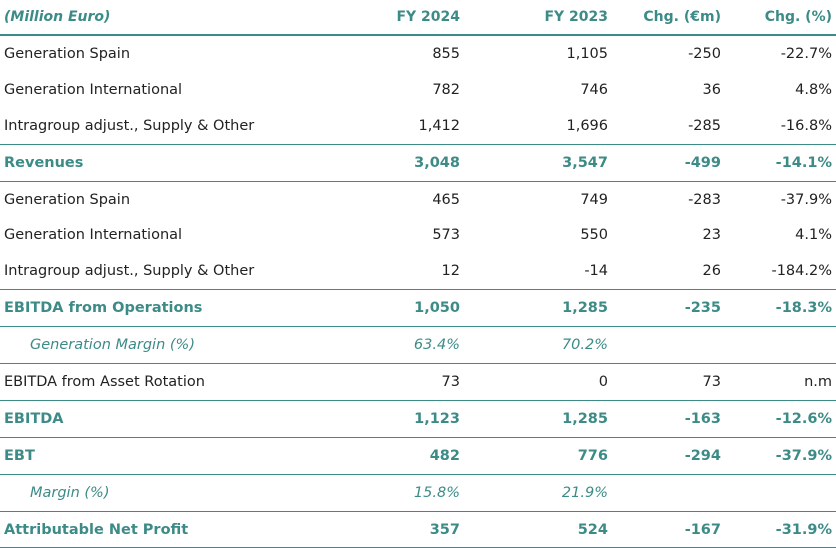  What do you see at coordinates (711, 89) in the screenshot?
I see `cell-chg-abs: 36` at bounding box center [711, 89].